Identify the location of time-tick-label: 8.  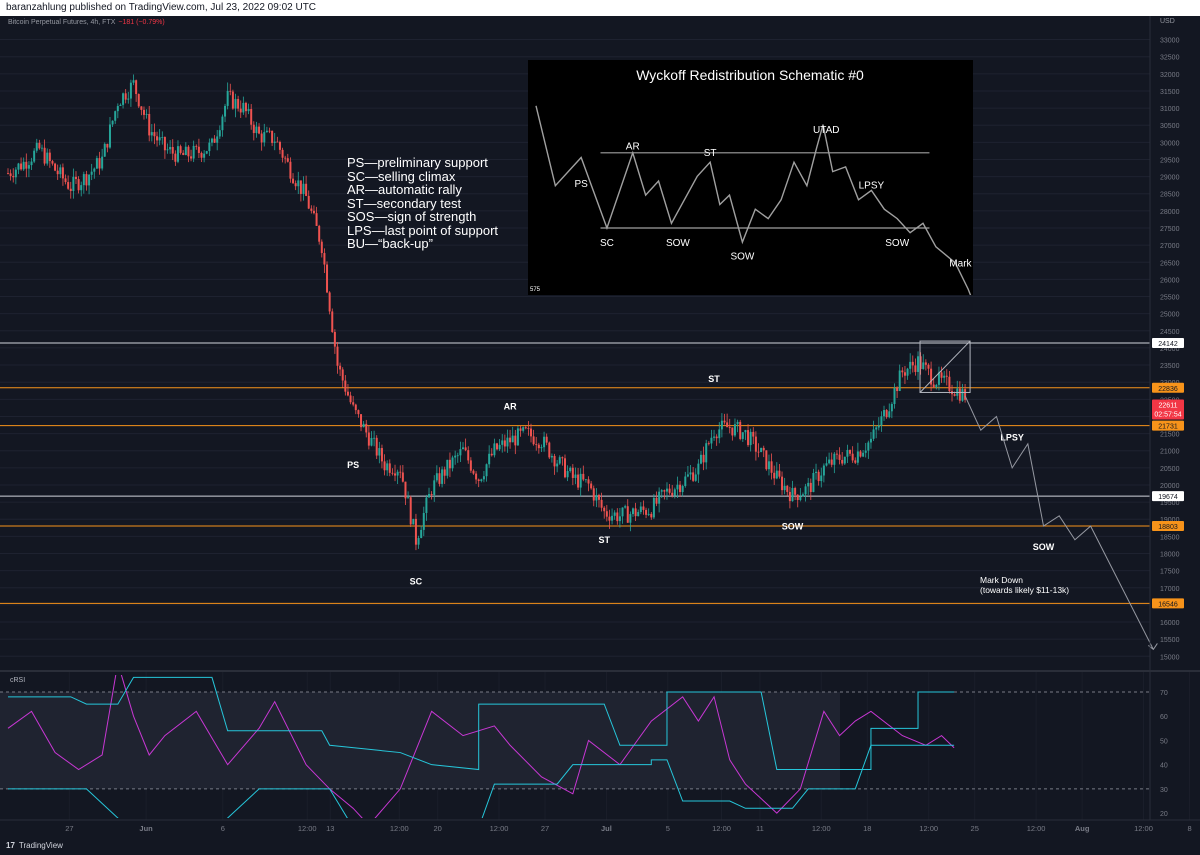
(1189, 828).